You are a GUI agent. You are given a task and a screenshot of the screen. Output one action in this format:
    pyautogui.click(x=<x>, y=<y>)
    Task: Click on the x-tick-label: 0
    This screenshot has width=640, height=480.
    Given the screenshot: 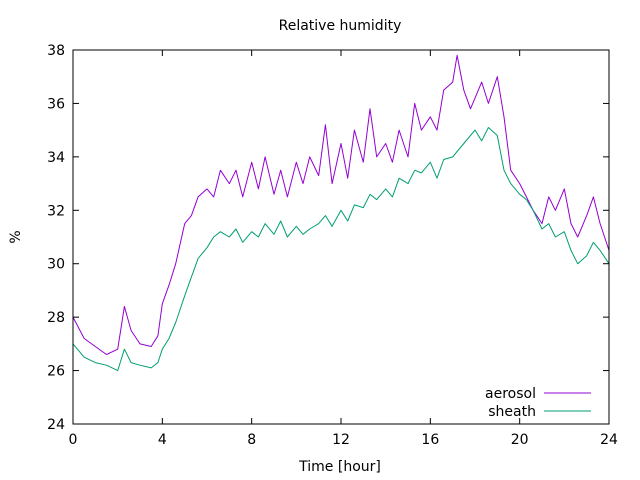 What is the action you would take?
    pyautogui.click(x=73, y=440)
    